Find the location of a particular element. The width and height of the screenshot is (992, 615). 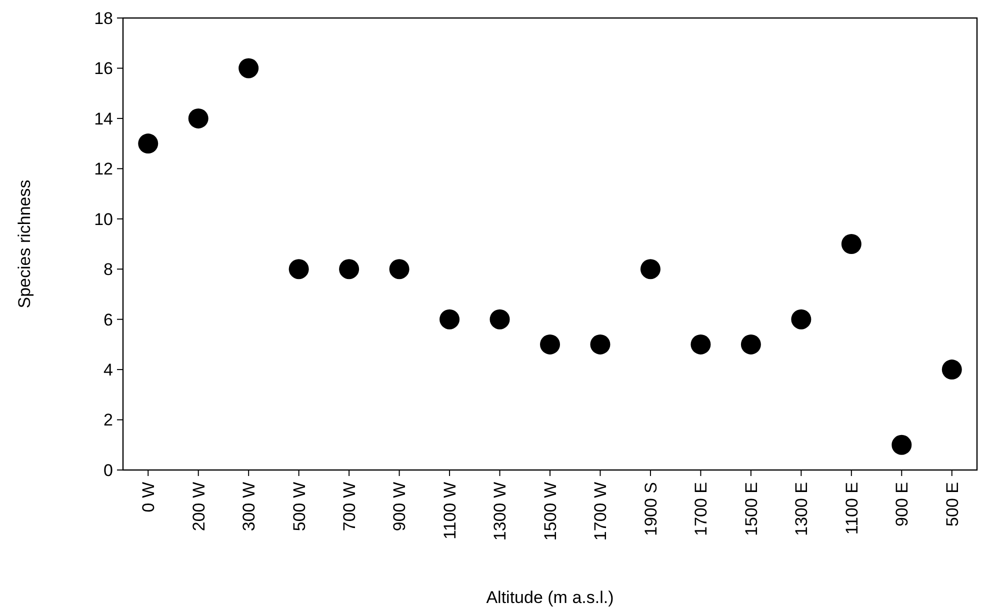

x-tick-label: 1700 E is located at coordinates (701, 509).